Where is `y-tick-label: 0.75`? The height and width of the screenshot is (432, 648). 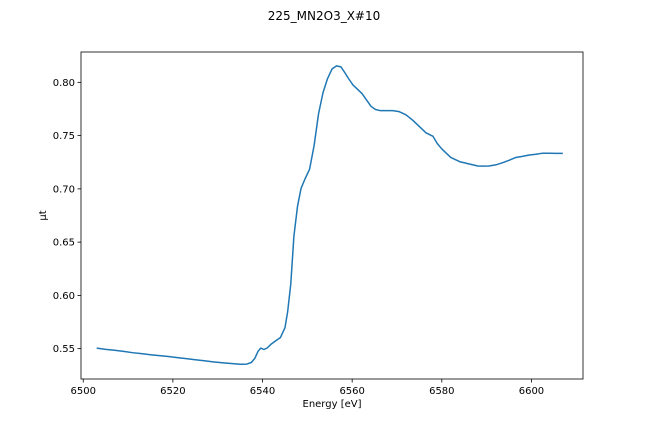
y-tick-label: 0.75 is located at coordinates (64, 136).